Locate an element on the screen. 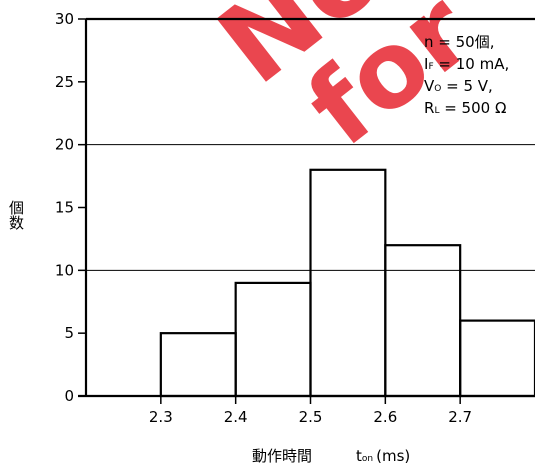  x-axis-label: 動作時間 ton (ms) is located at coordinates (331, 456).